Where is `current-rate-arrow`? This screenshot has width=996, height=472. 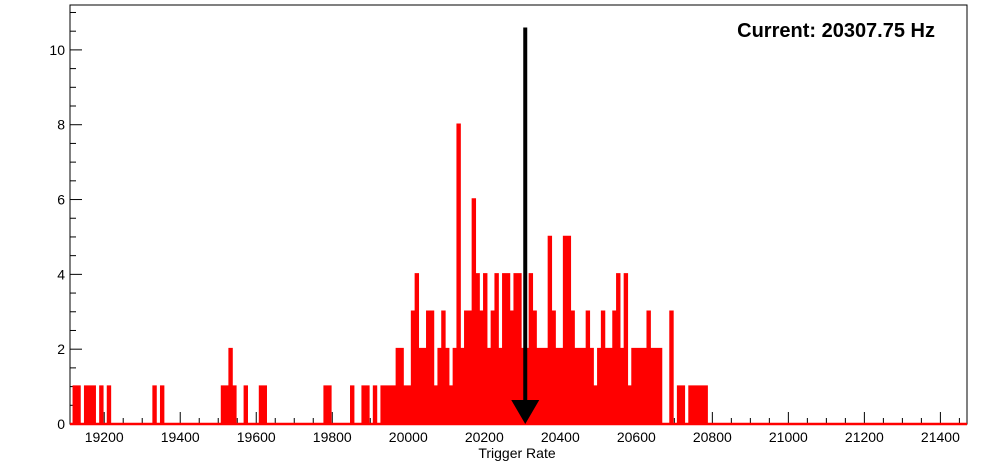 current-rate-arrow is located at coordinates (525, 225).